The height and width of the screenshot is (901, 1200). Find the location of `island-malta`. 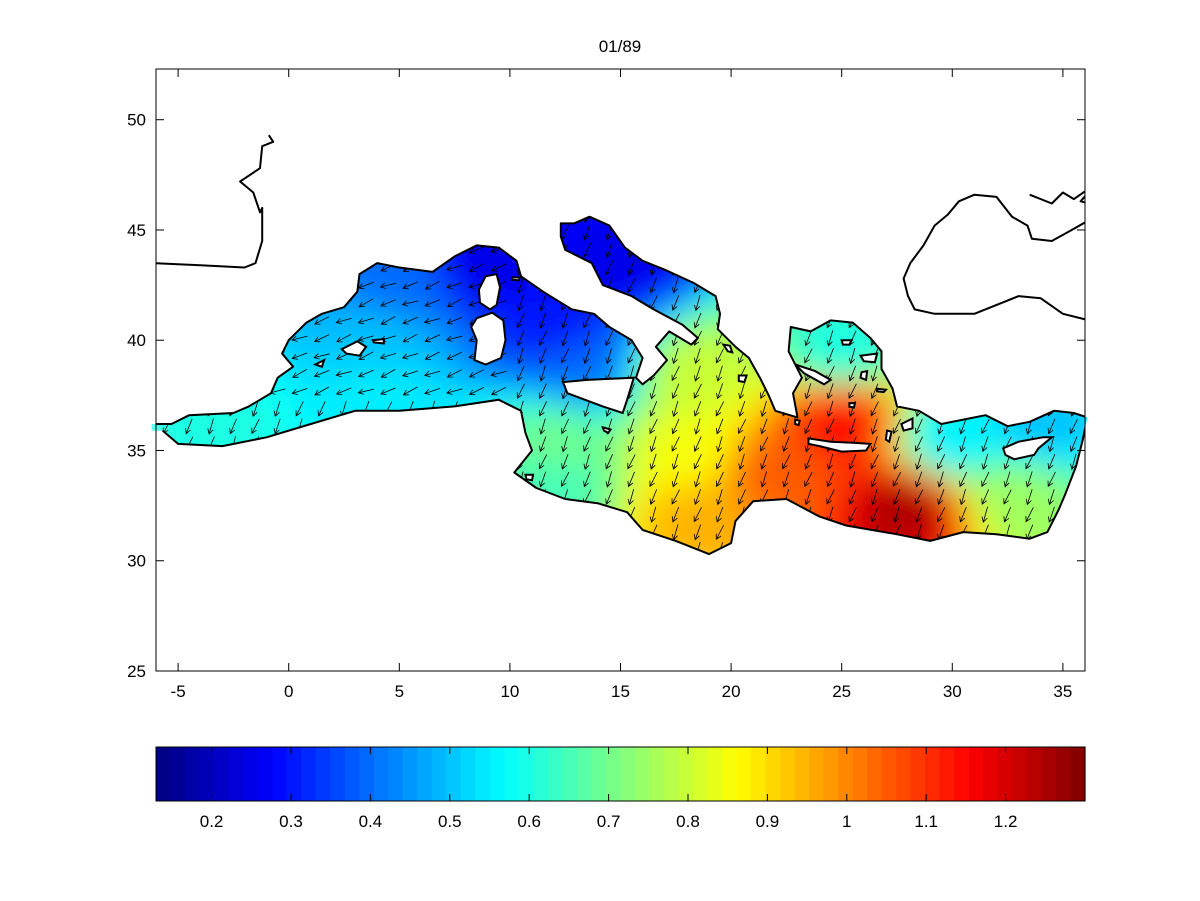

island-malta is located at coordinates (607, 430).